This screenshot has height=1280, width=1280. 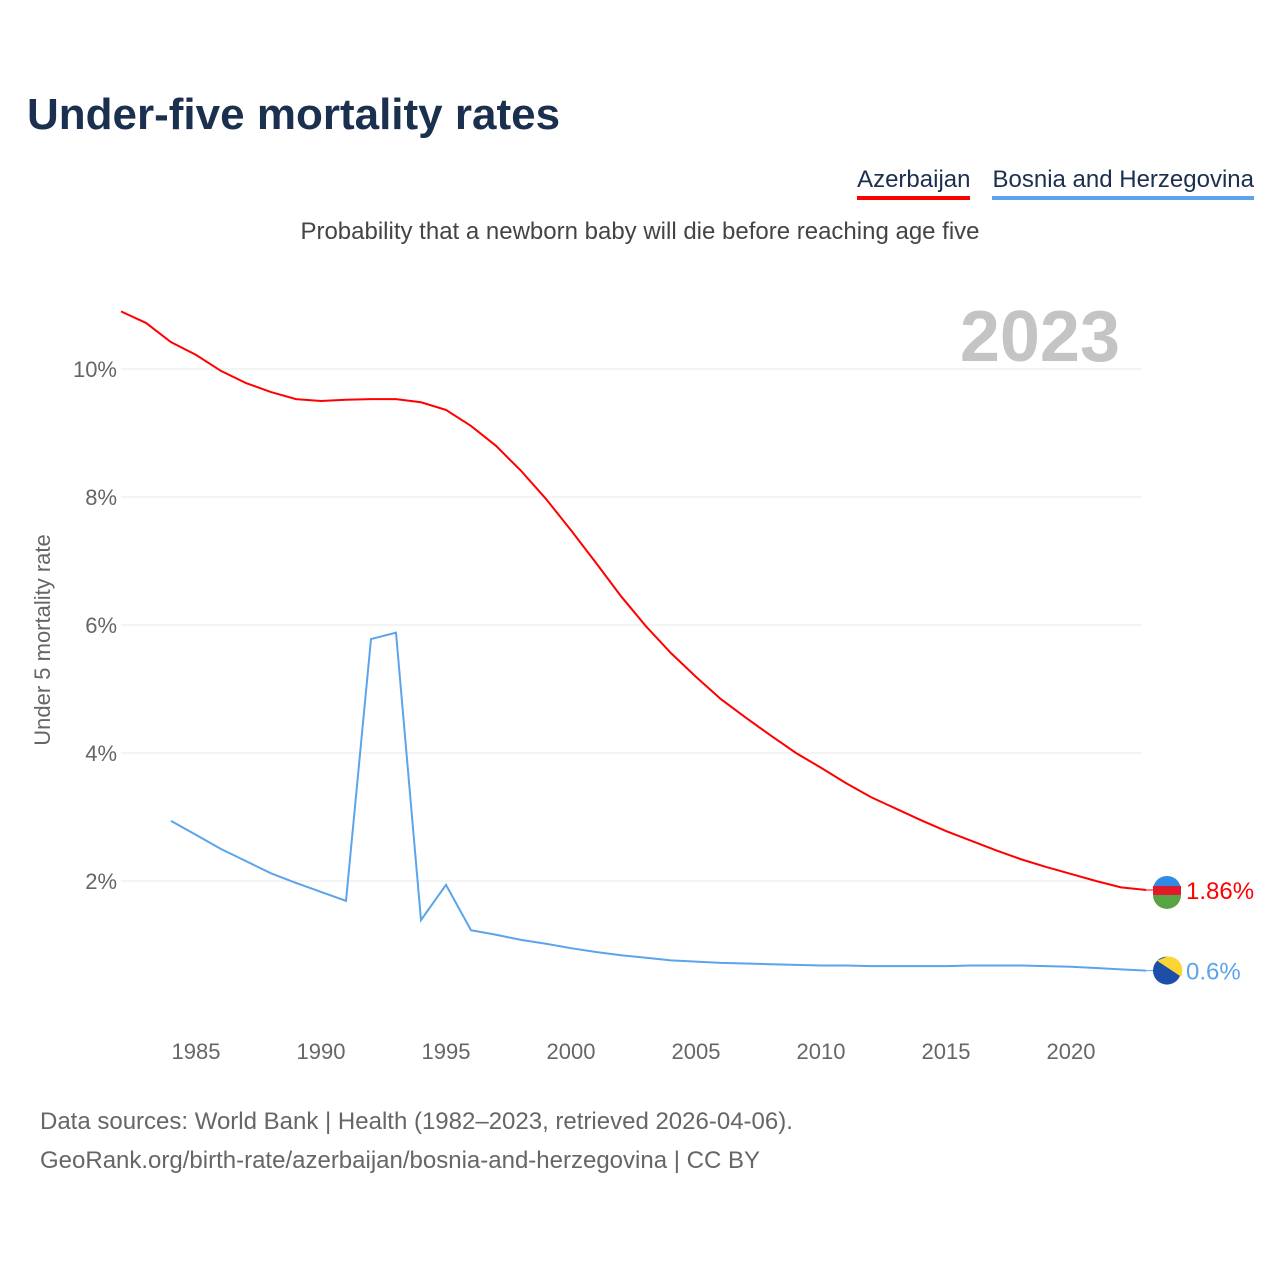 I want to click on y-tick-label: 10%, so click(x=95, y=369).